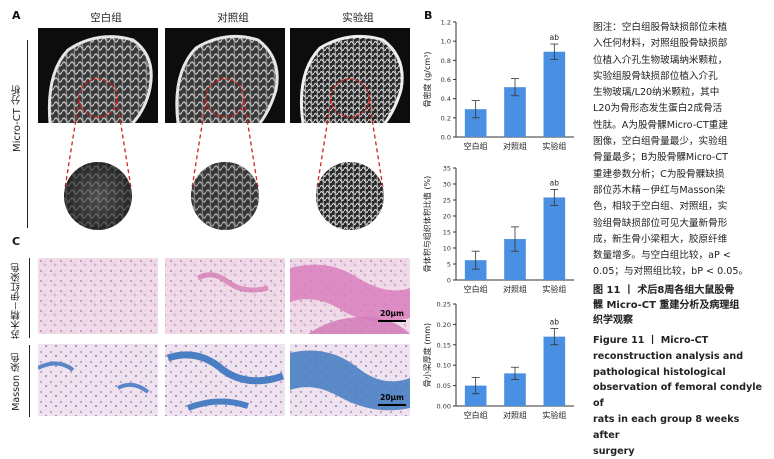 The image size is (774, 459). I want to click on figure-title-en-line: pathological histological, so click(659, 372).